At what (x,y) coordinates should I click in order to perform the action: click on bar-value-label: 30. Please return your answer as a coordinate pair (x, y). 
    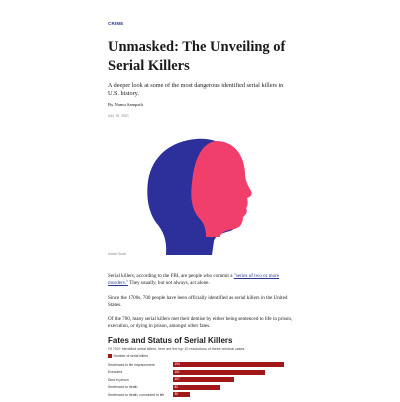
    Looking at the image, I should click on (176, 394).